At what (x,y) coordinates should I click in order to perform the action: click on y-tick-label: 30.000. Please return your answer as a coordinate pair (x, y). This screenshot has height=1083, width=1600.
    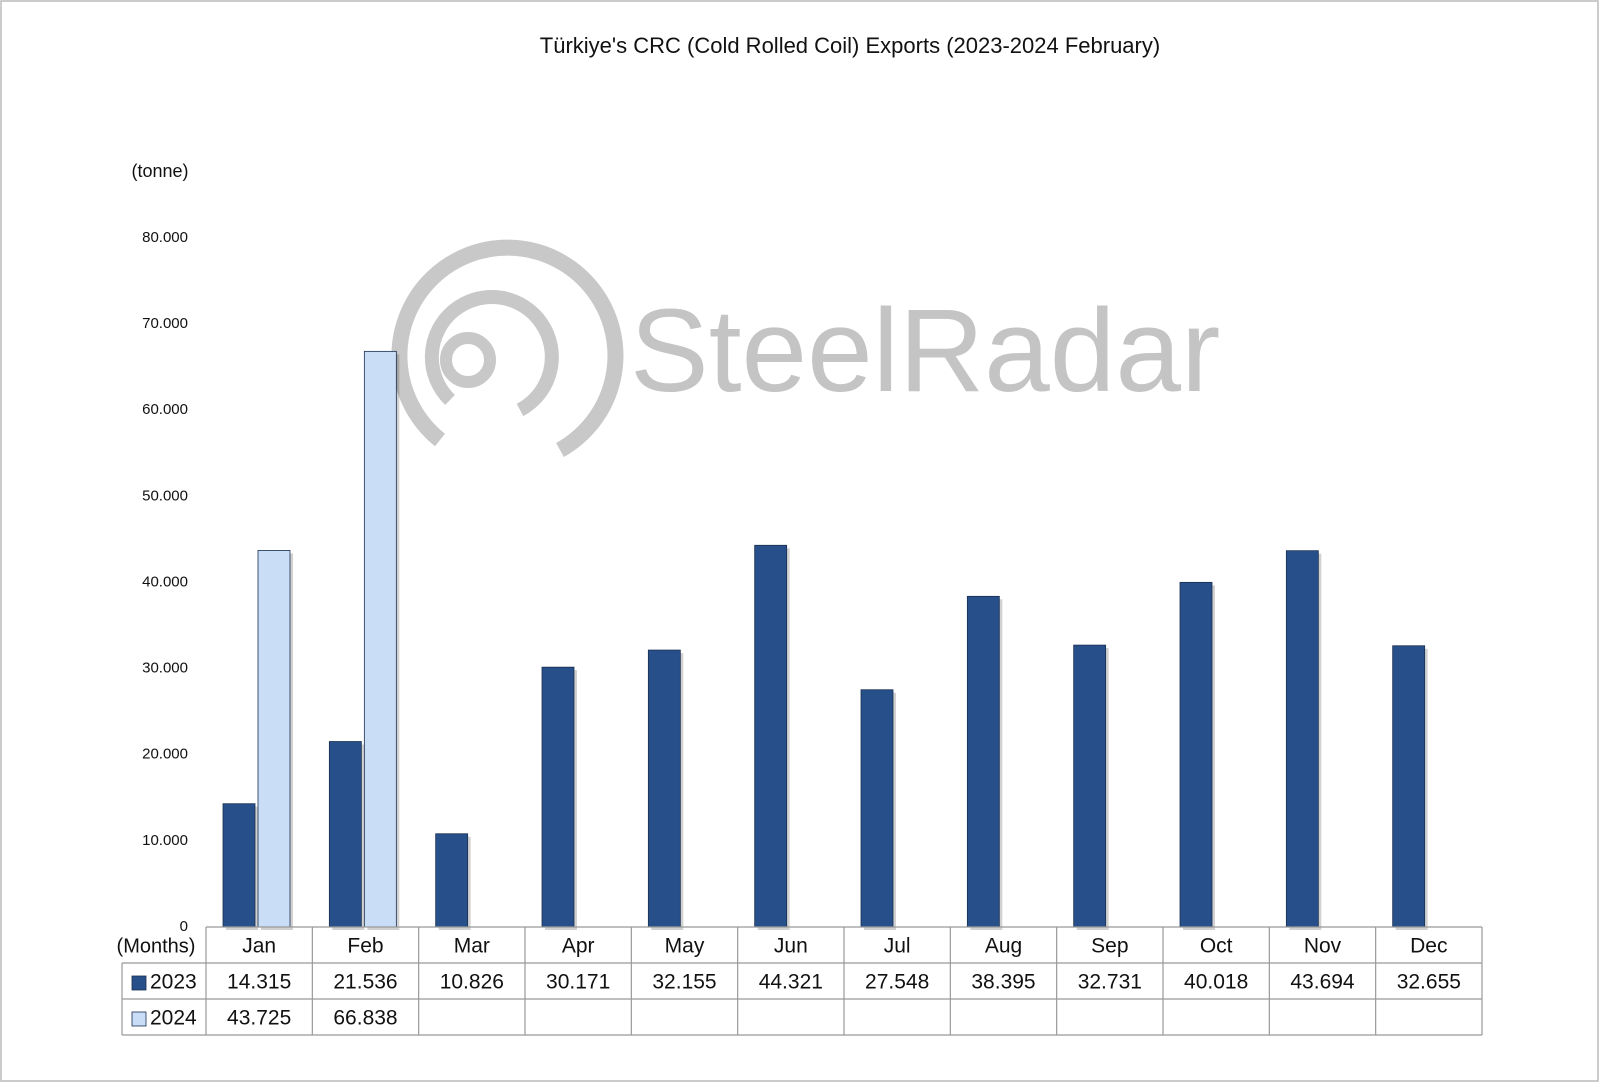
    Looking at the image, I should click on (165, 668).